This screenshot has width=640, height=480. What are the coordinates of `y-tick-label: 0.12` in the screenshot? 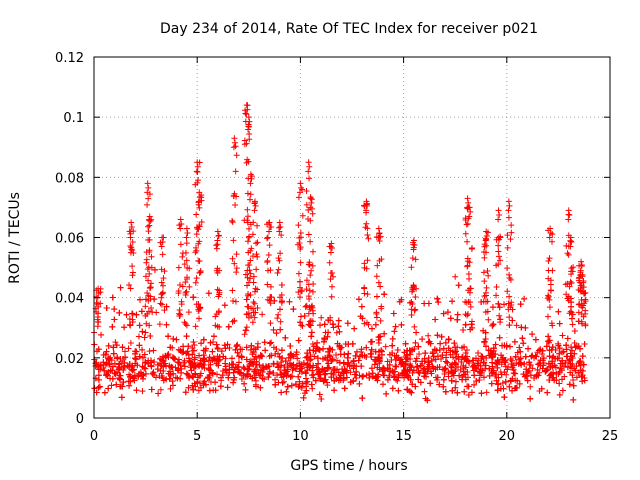 It's located at (69, 58).